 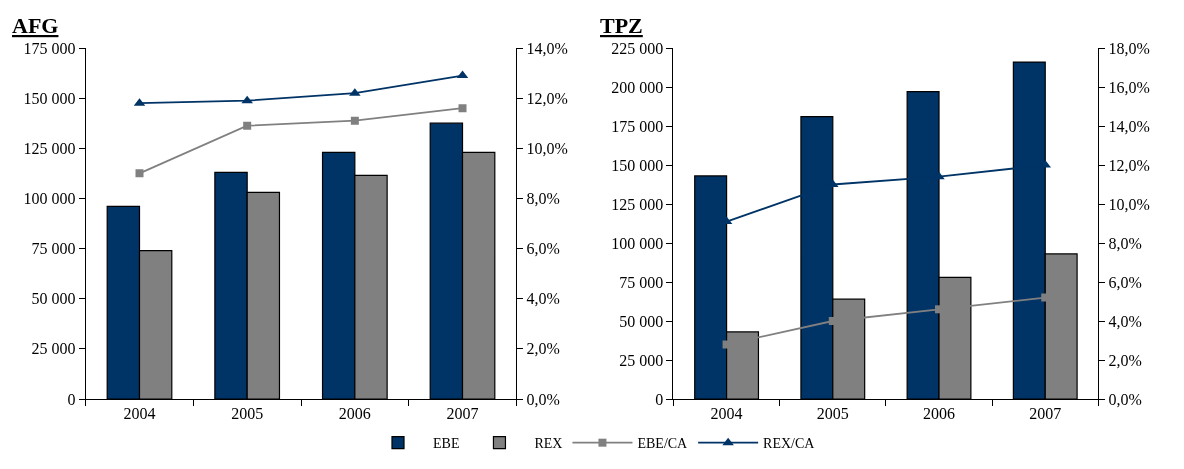 I want to click on y-tick-label: 225 000, so click(x=637, y=48).